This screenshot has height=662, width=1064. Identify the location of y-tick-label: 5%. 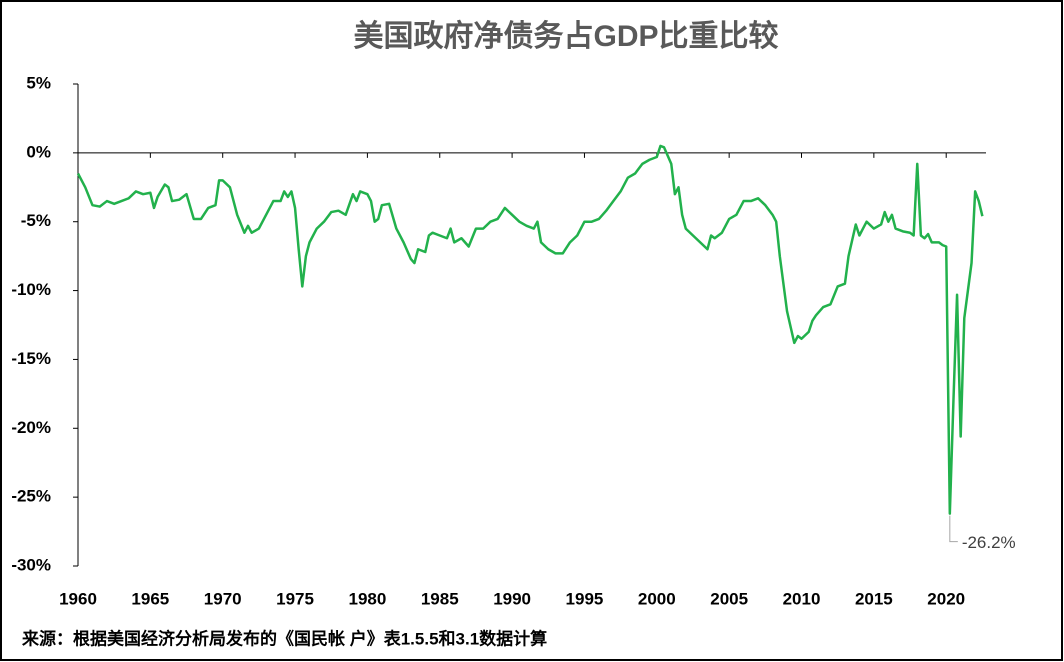
(38, 82).